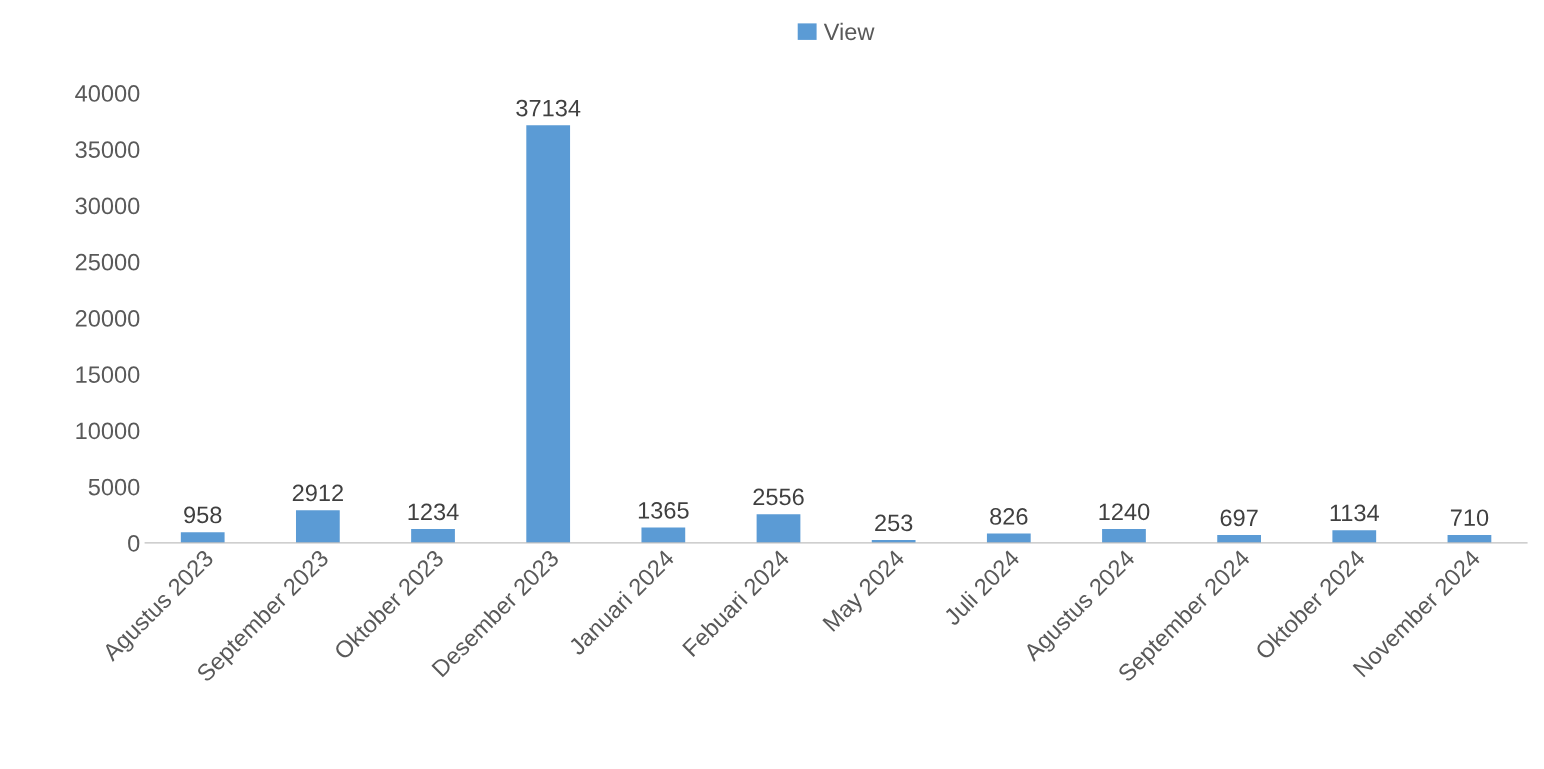 The width and height of the screenshot is (1544, 769). Describe the element at coordinates (107, 150) in the screenshot. I see `y-tick-label: 35000` at that location.